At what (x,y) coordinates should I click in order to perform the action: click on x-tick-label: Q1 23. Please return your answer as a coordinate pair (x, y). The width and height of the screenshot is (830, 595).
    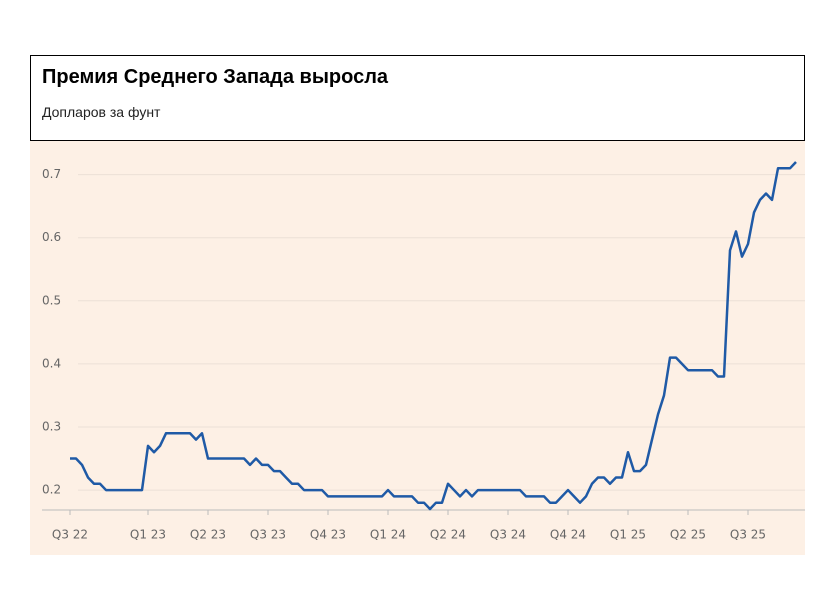
    Looking at the image, I should click on (148, 535).